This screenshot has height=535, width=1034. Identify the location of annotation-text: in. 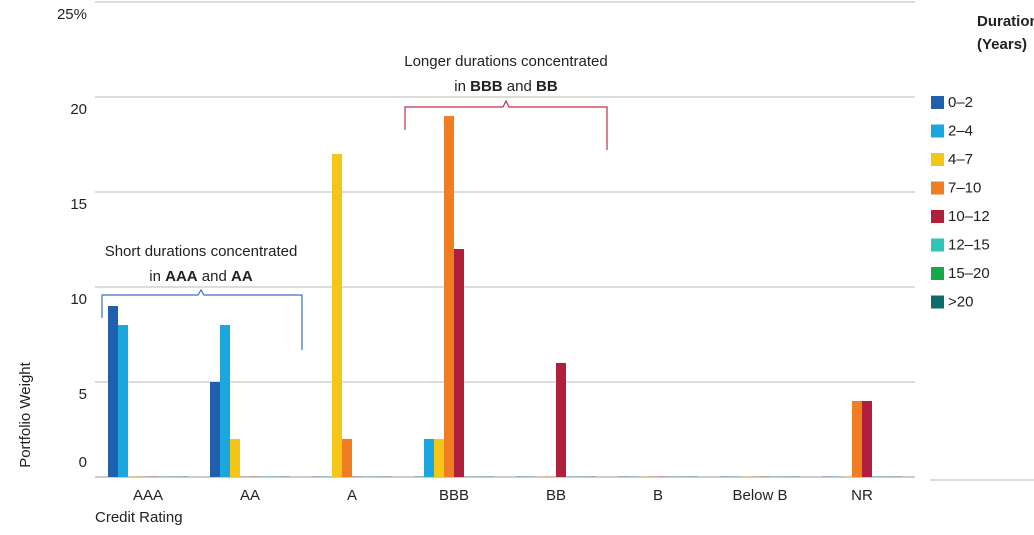
(157, 276).